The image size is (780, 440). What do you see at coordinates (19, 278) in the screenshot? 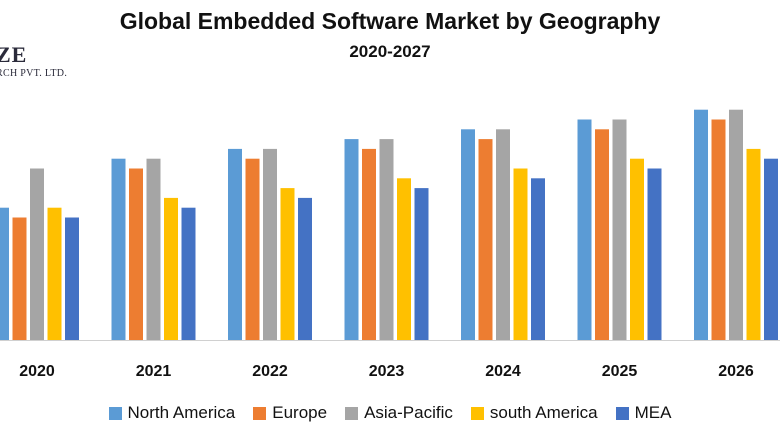
I see `bar-europe-2020` at bounding box center [19, 278].